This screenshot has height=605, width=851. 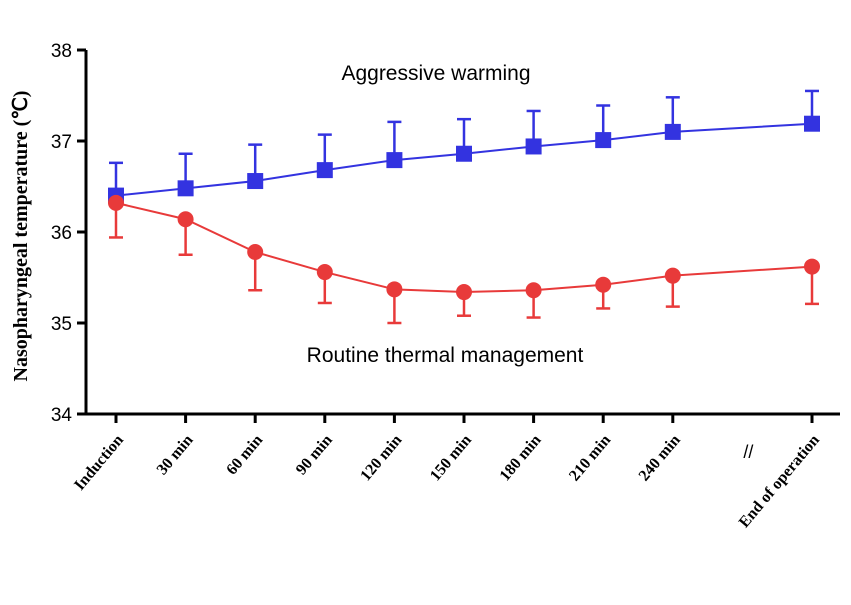 What do you see at coordinates (314, 455) in the screenshot?
I see `x-tick-label-90-min: 90 min` at bounding box center [314, 455].